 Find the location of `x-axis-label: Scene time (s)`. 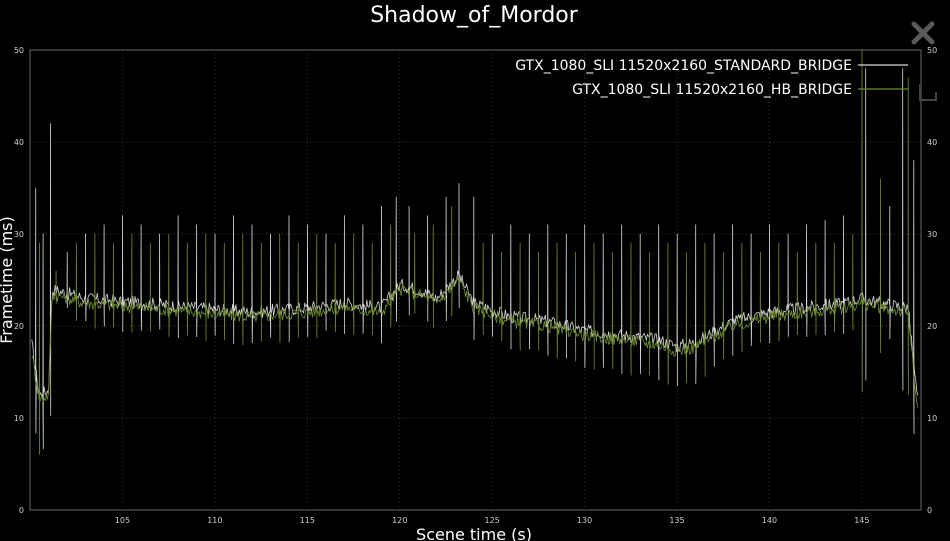

x-axis-label: Scene time (s) is located at coordinates (474, 533).